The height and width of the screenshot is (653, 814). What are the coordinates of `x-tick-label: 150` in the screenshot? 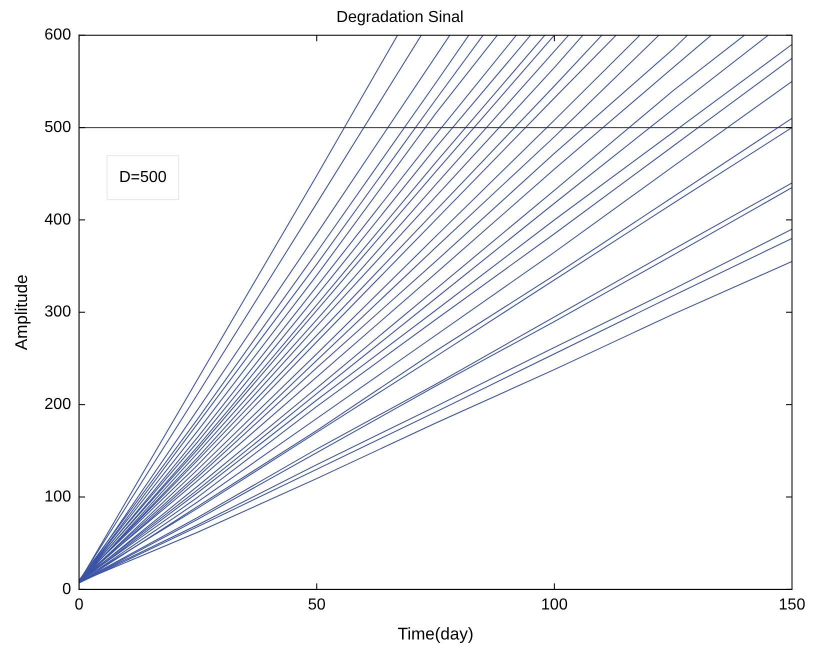 It's located at (792, 605).